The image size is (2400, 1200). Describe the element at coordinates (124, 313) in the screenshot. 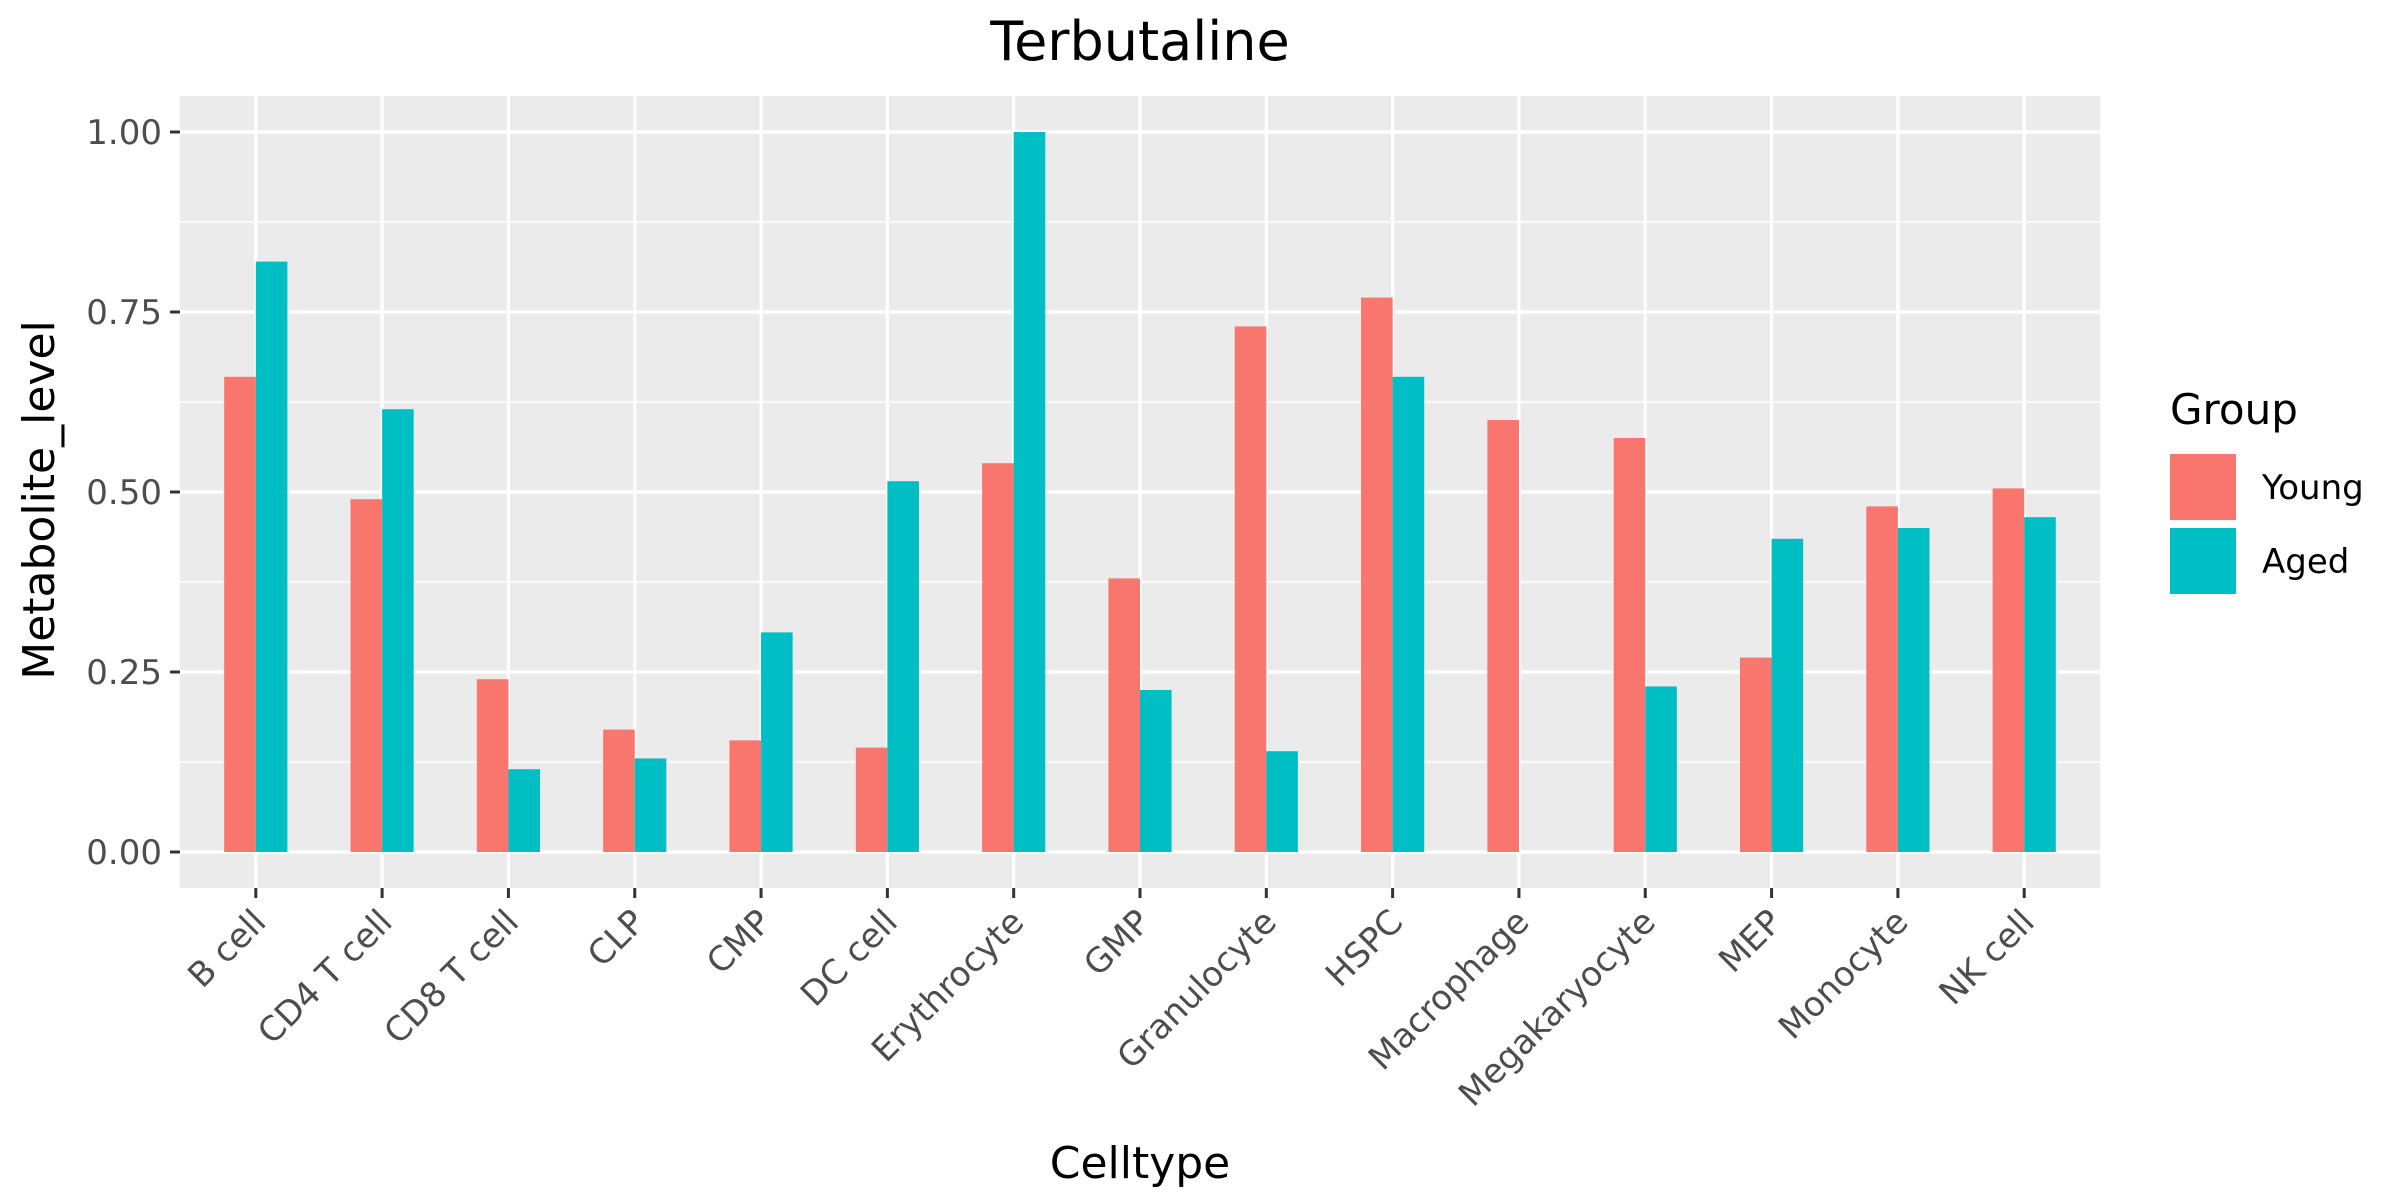

I see `y-tick-label: 0.75` at that location.